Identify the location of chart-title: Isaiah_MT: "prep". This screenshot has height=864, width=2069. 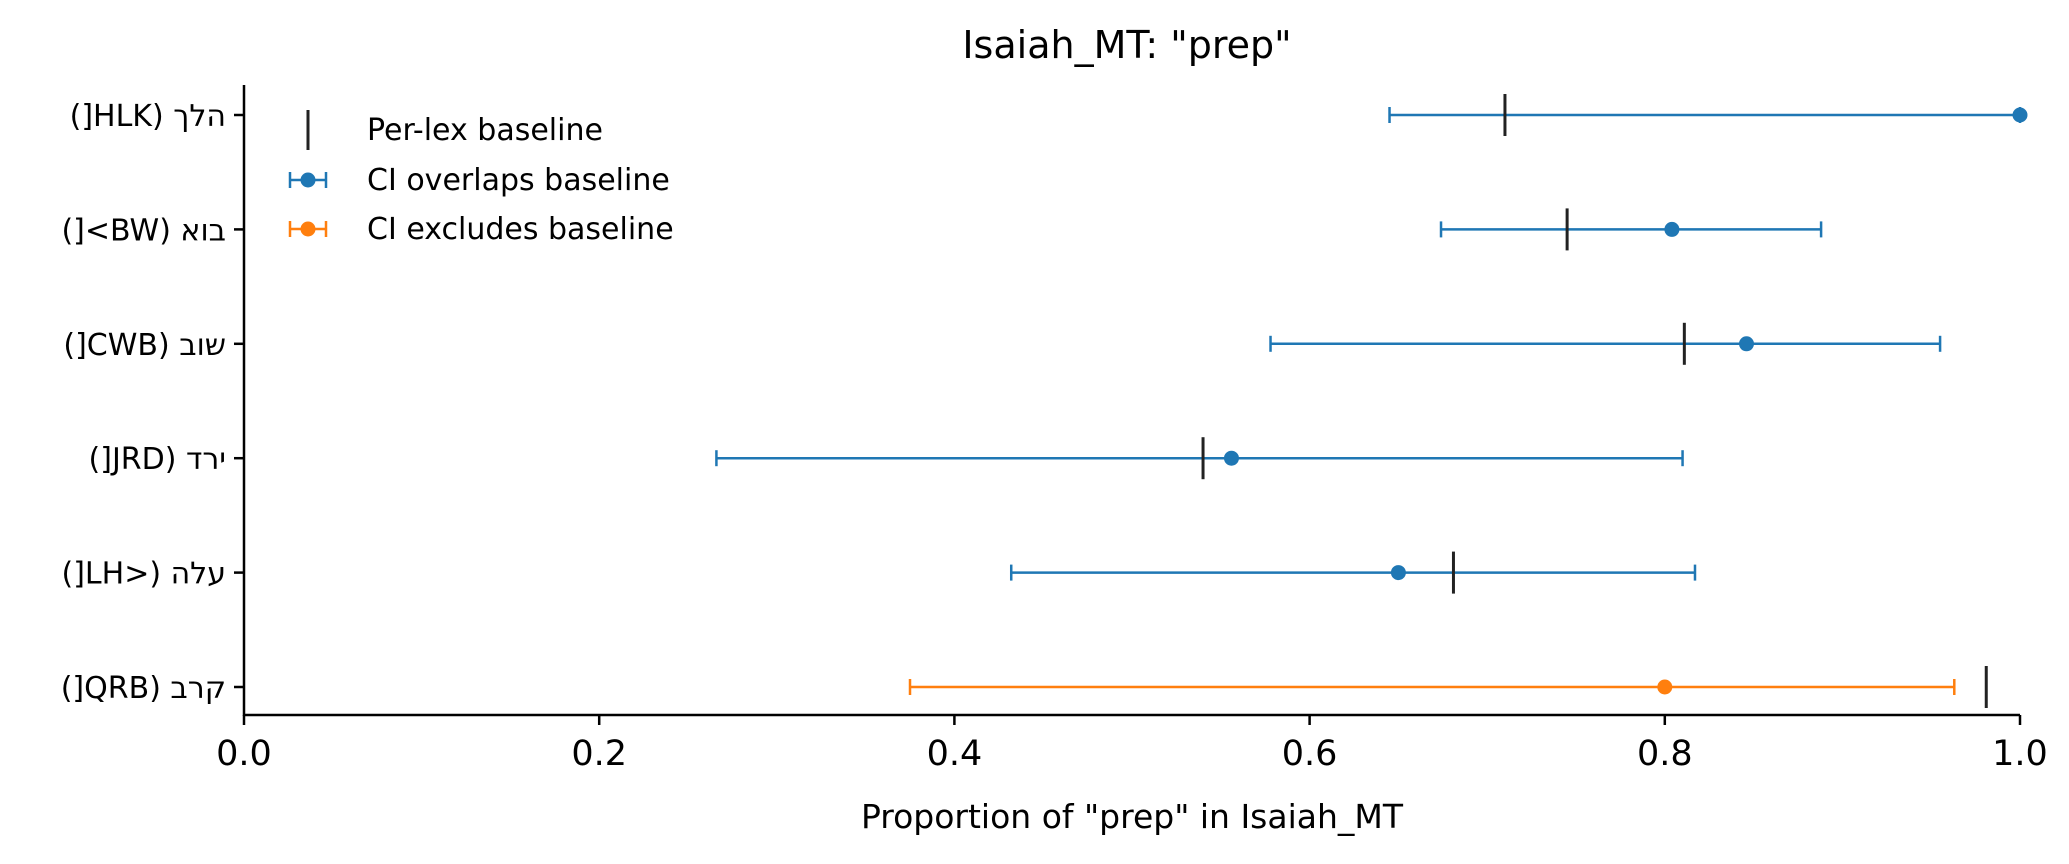
(1126, 45).